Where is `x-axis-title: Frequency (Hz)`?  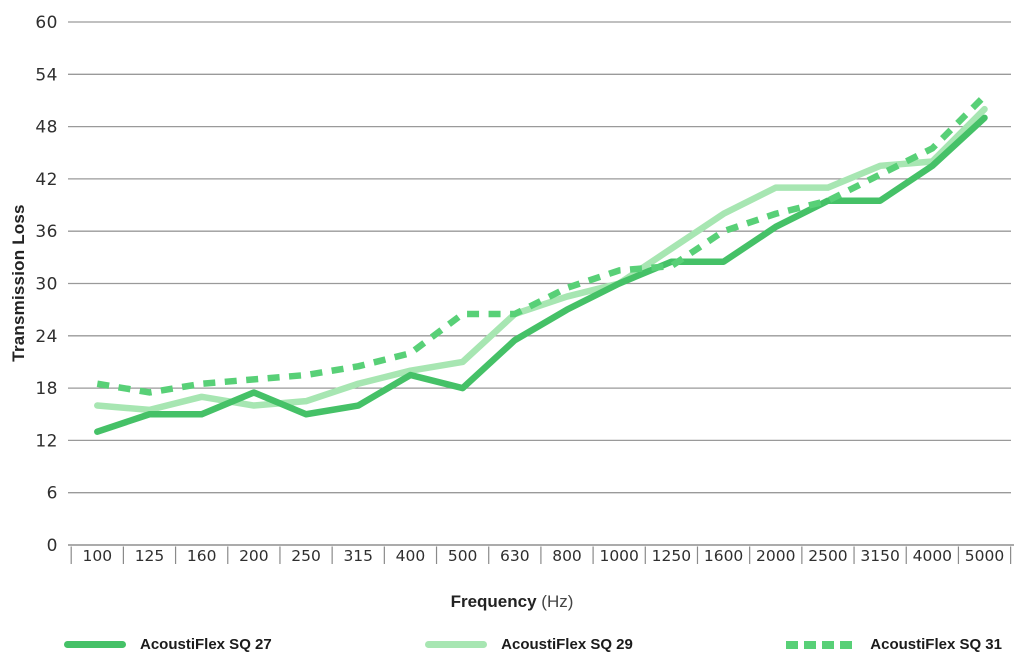
x-axis-title: Frequency (Hz) is located at coordinates (512, 602).